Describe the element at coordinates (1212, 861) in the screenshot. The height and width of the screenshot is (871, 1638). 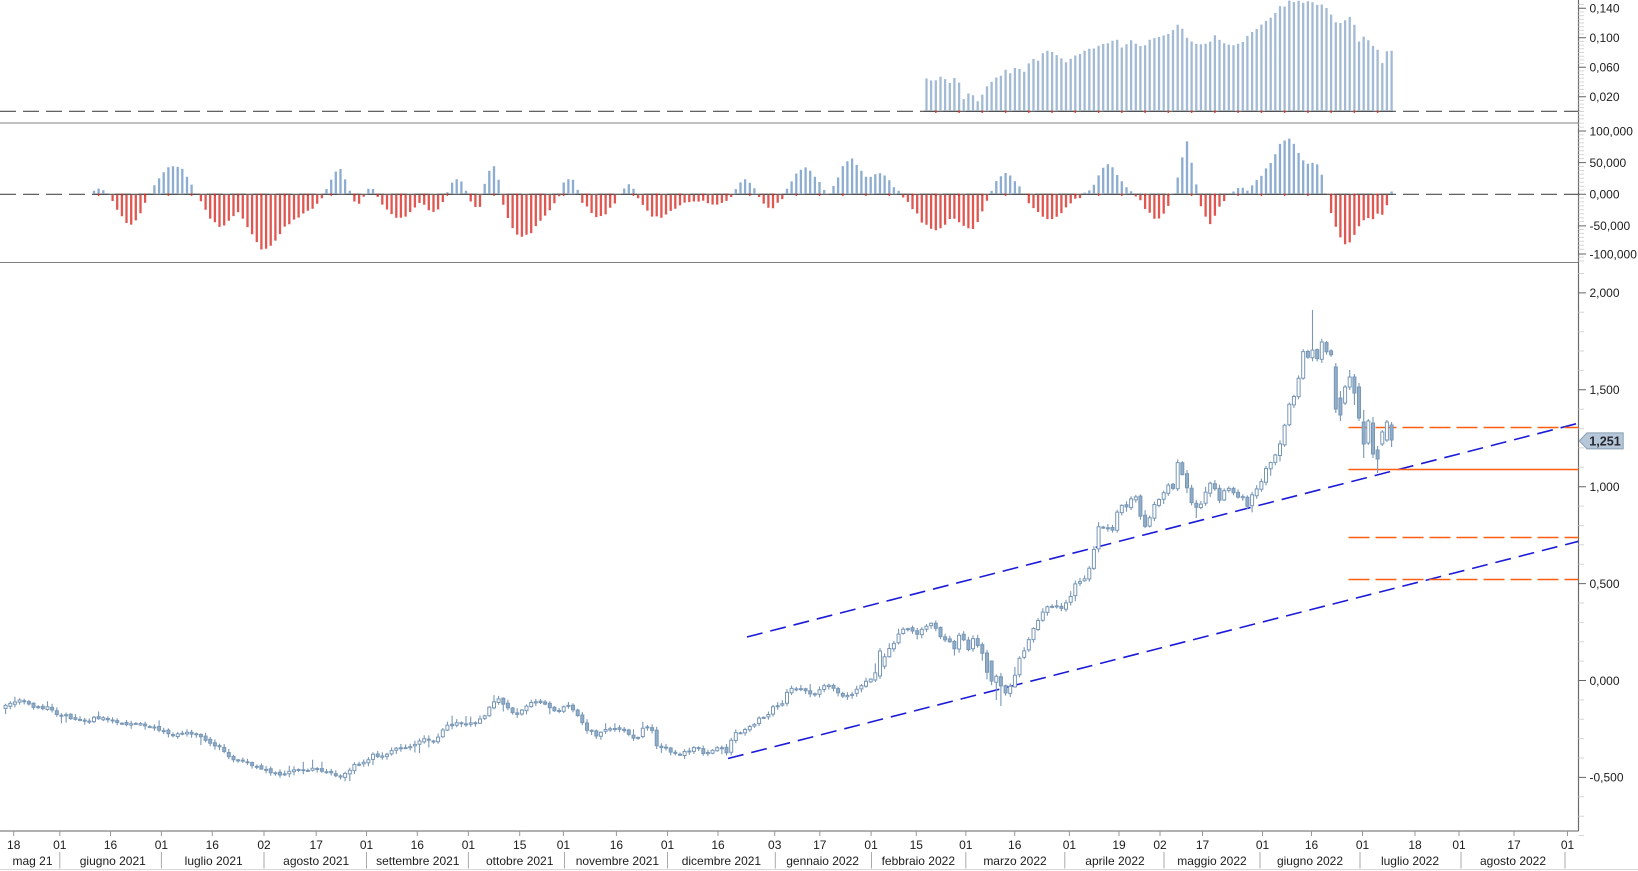
I see `svg-text: maggio 2022` at that location.